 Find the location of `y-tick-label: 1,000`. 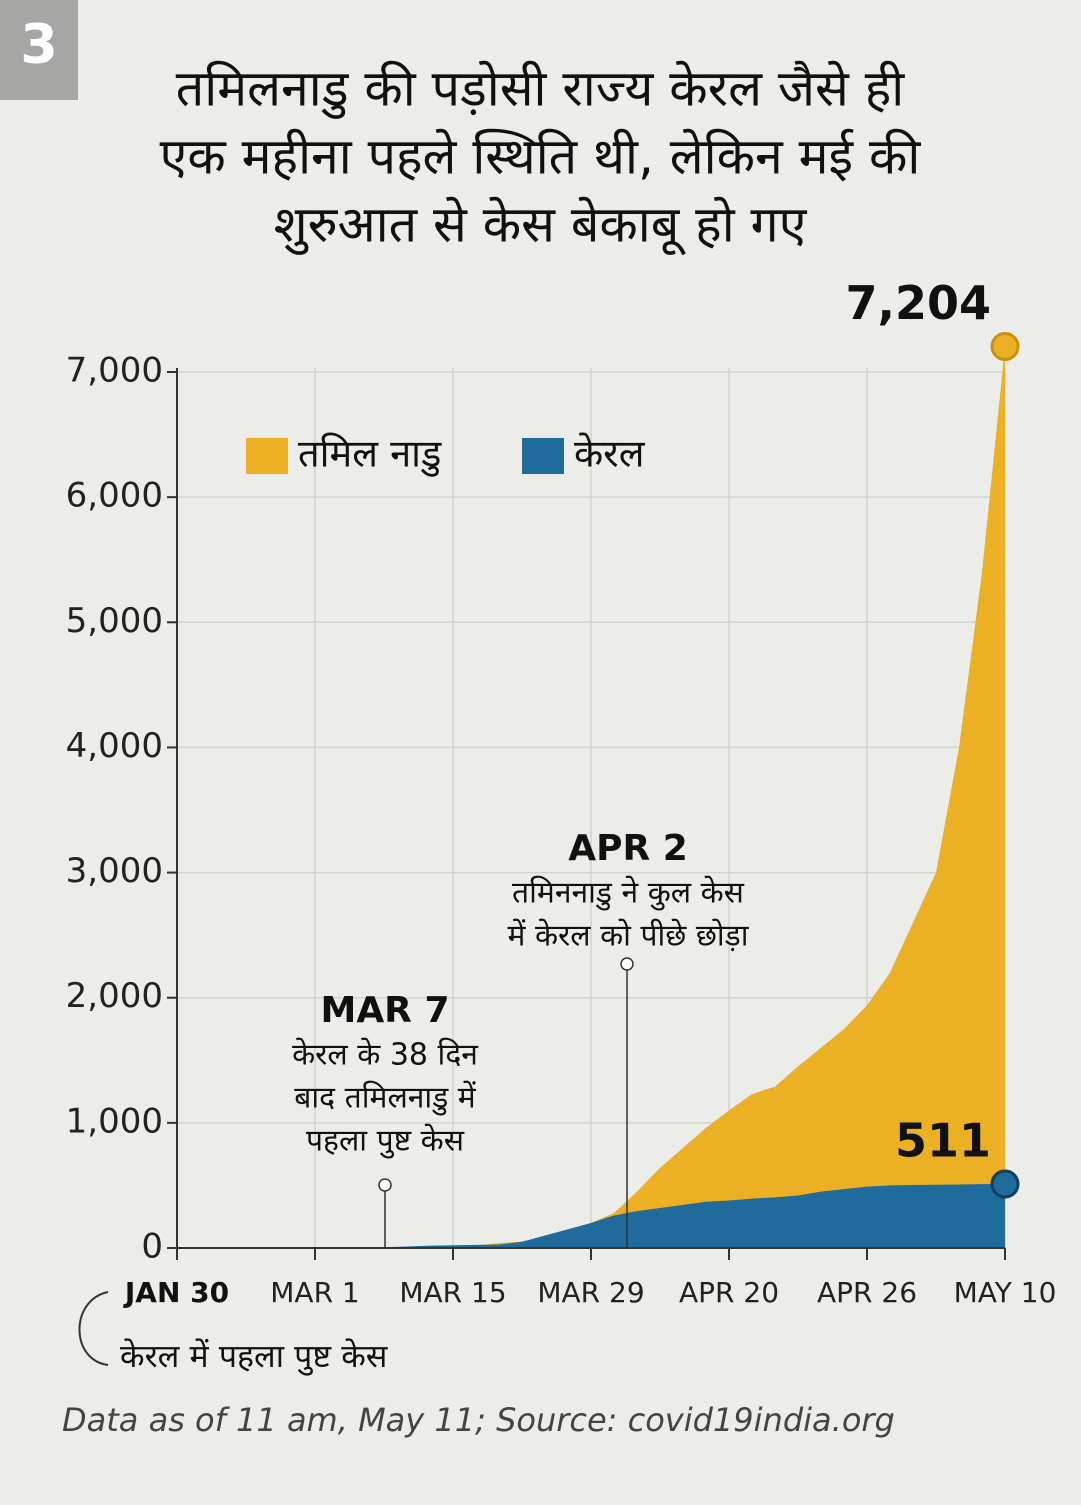

y-tick-label: 1,000 is located at coordinates (114, 1121).